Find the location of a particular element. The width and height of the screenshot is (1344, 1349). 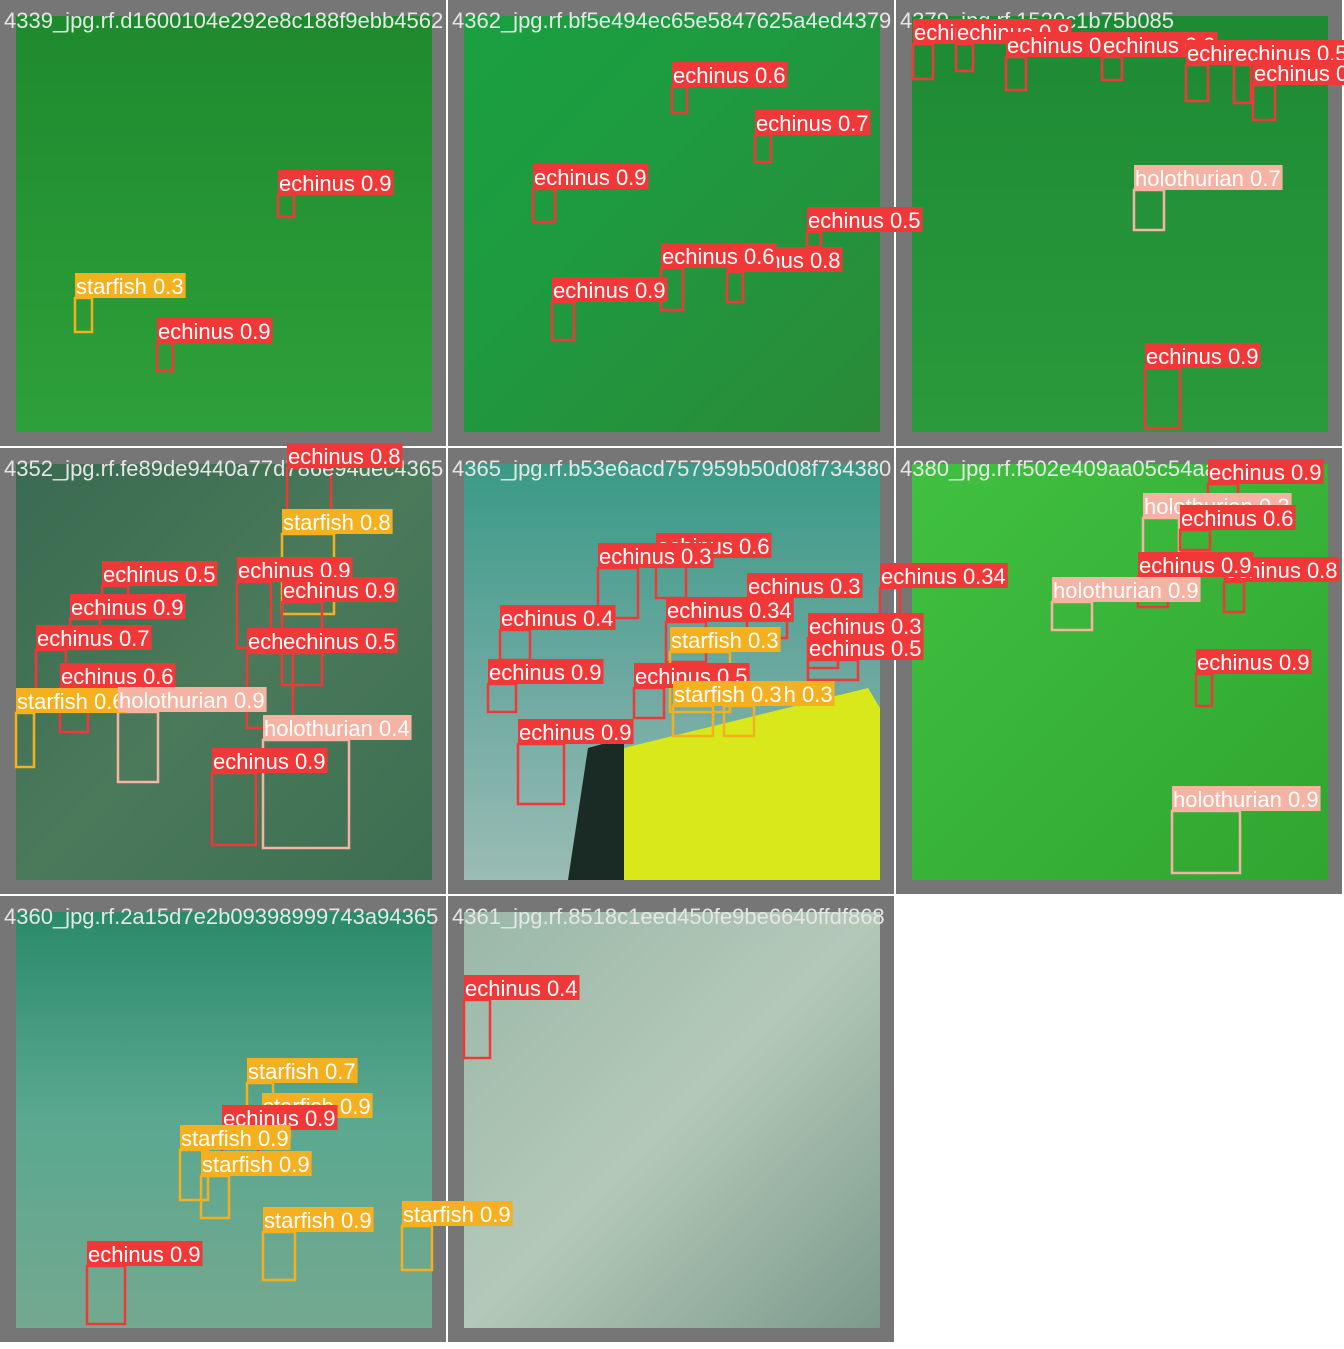

image-filename: 4380_jpg.rf.f502e409aa05c54aa7 is located at coordinates (1064, 468).